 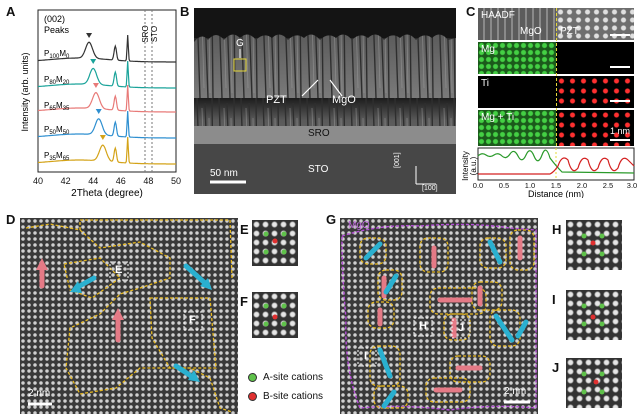 I want to click on scale-bar-label-g: 2 nm, so click(x=515, y=391).